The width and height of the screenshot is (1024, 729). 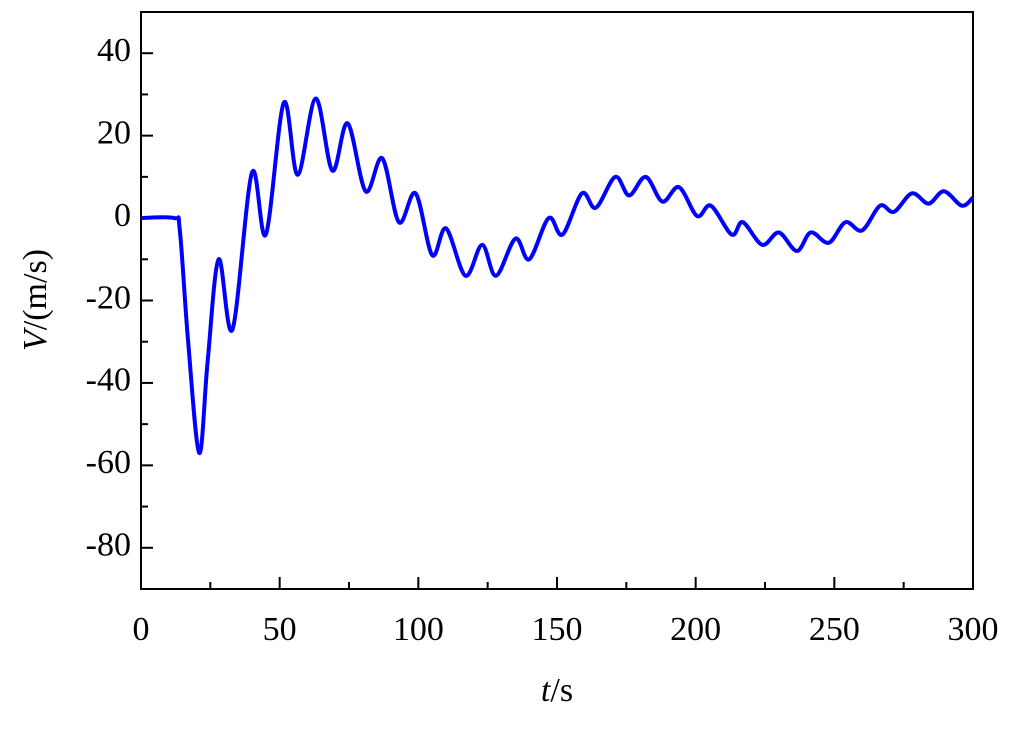 I want to click on y-tick-label: 40, so click(x=114, y=50).